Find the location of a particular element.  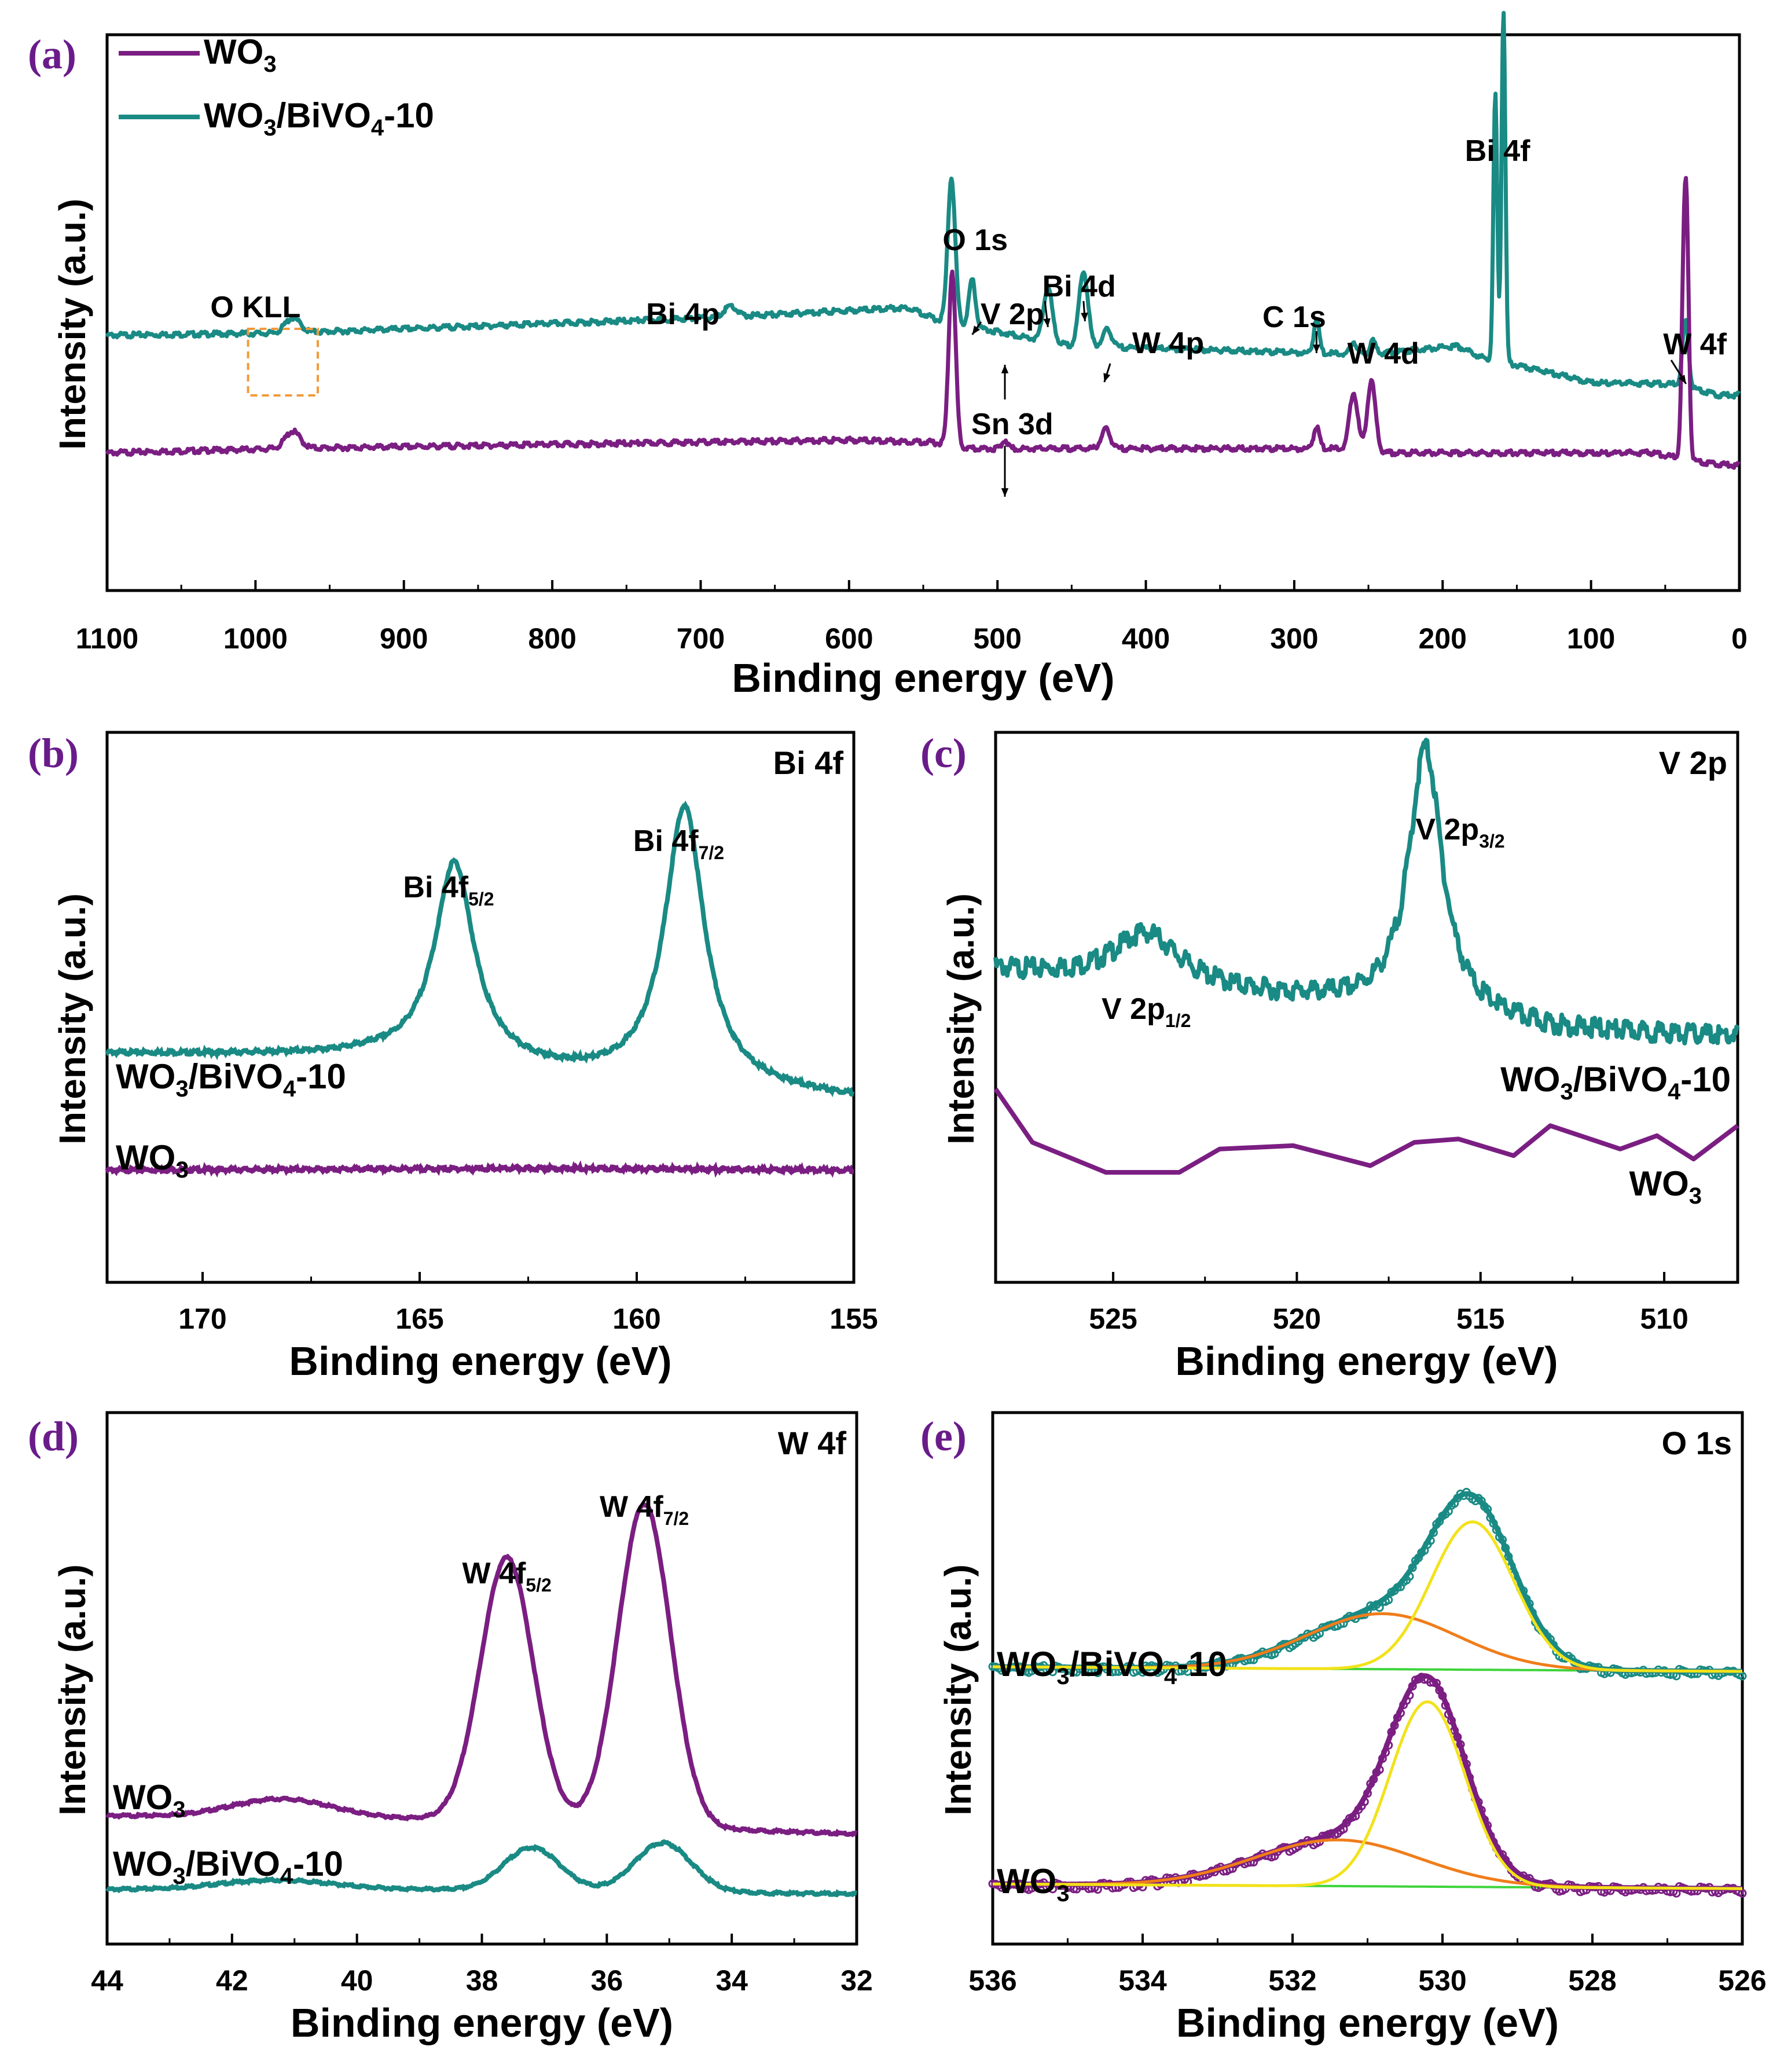

x-tick-label: 44 is located at coordinates (107, 1980).